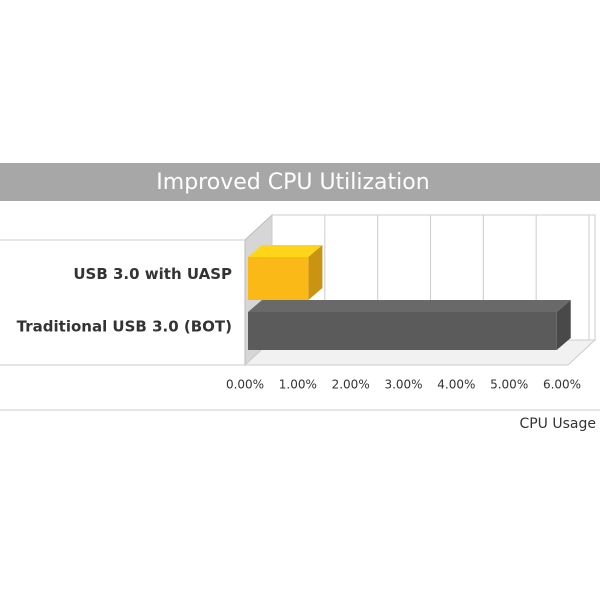  What do you see at coordinates (351, 385) in the screenshot?
I see `x-tick-label: 2.00%` at bounding box center [351, 385].